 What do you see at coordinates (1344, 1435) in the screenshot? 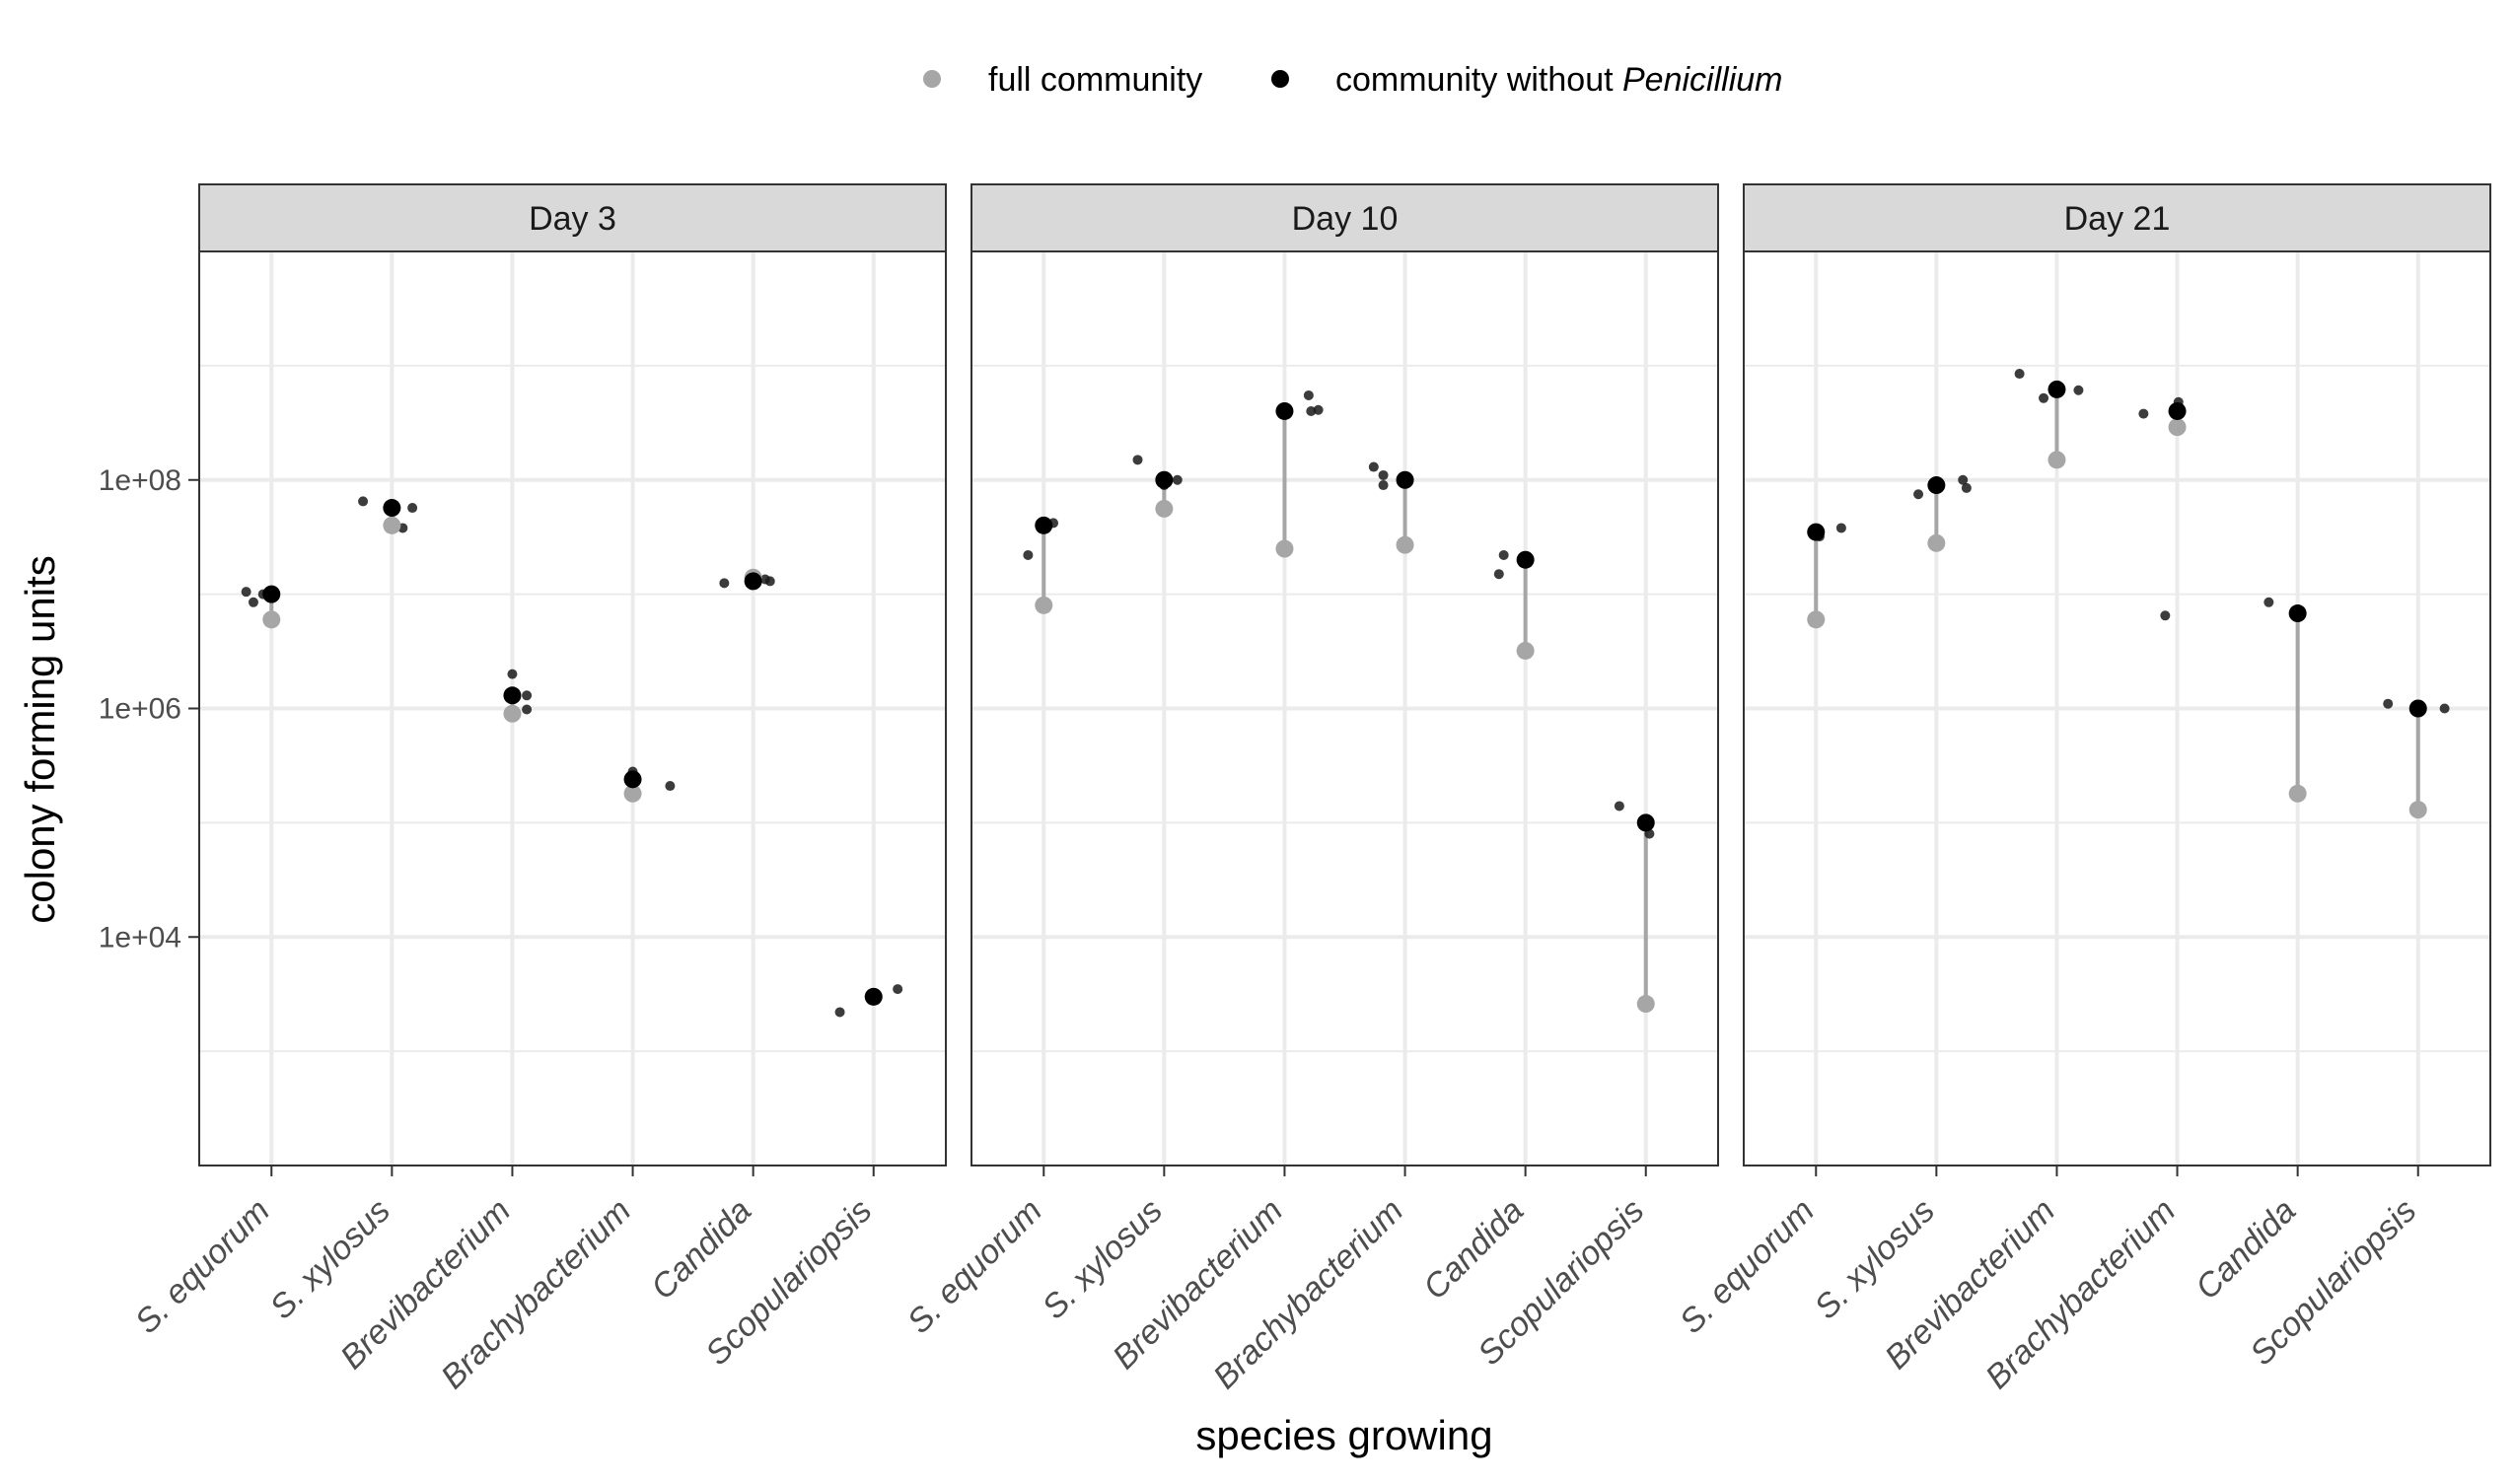
I see `x-axis-title: species growing` at bounding box center [1344, 1435].